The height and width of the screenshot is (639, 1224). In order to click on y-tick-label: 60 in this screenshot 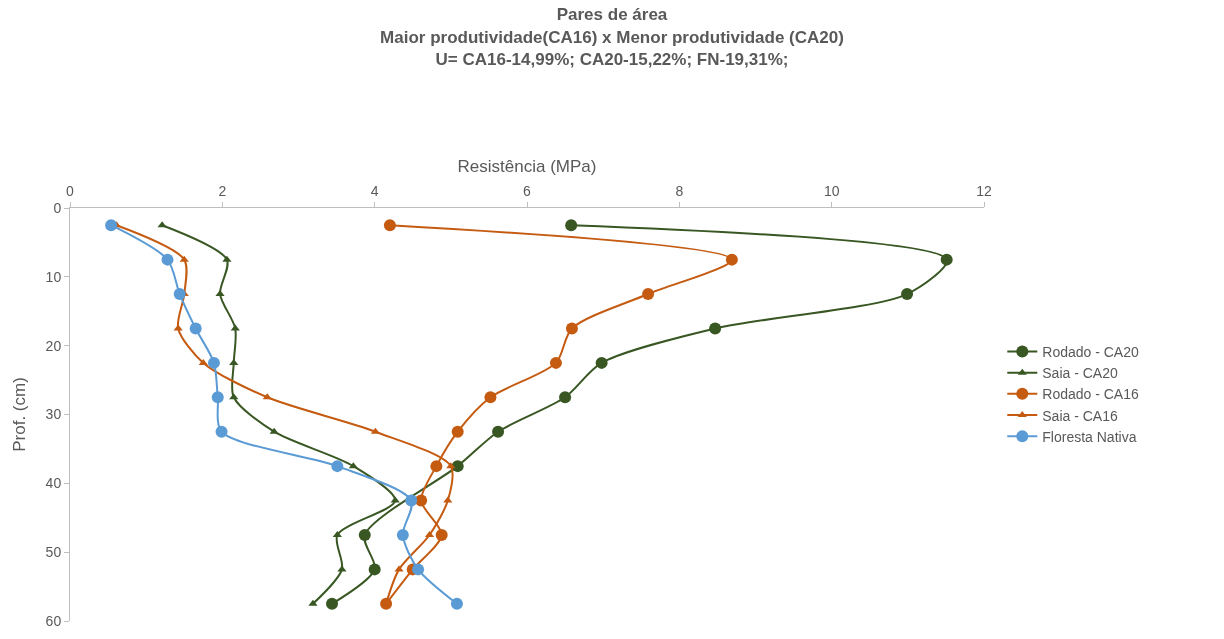, I will do `click(53, 620)`.